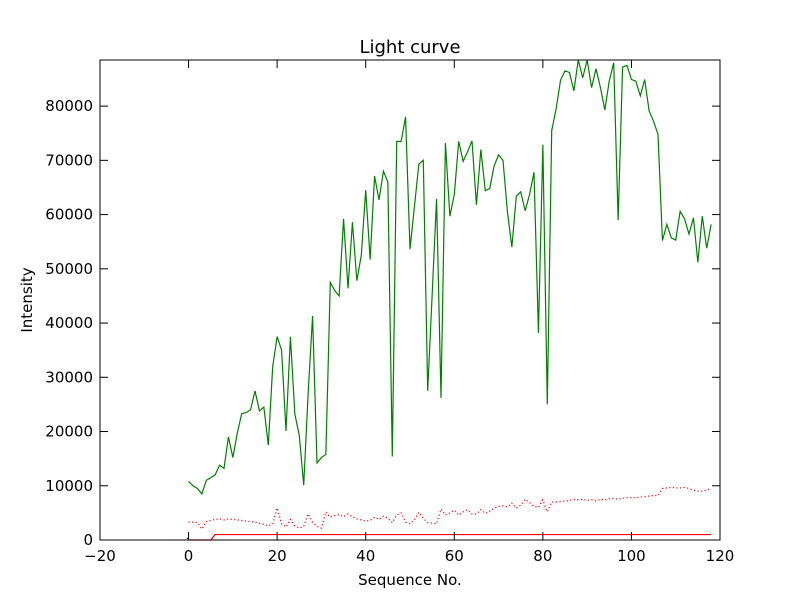 The image size is (800, 600). Describe the element at coordinates (69, 269) in the screenshot. I see `y-tick-label: 50000` at that location.